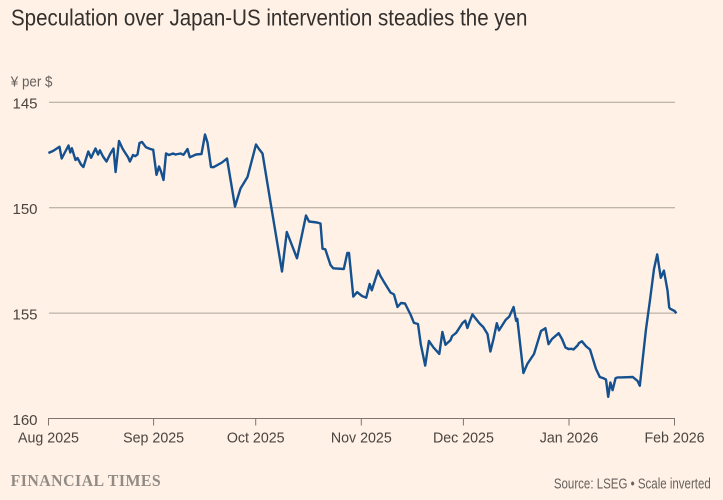 The height and width of the screenshot is (500, 723). I want to click on svg-text: 160, so click(25, 420).